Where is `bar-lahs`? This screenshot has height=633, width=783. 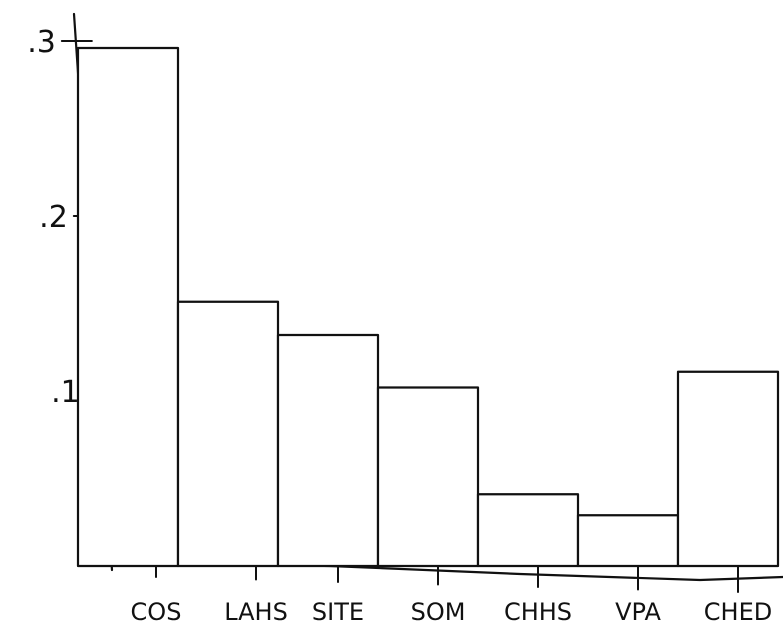
bar-lahs is located at coordinates (228, 434).